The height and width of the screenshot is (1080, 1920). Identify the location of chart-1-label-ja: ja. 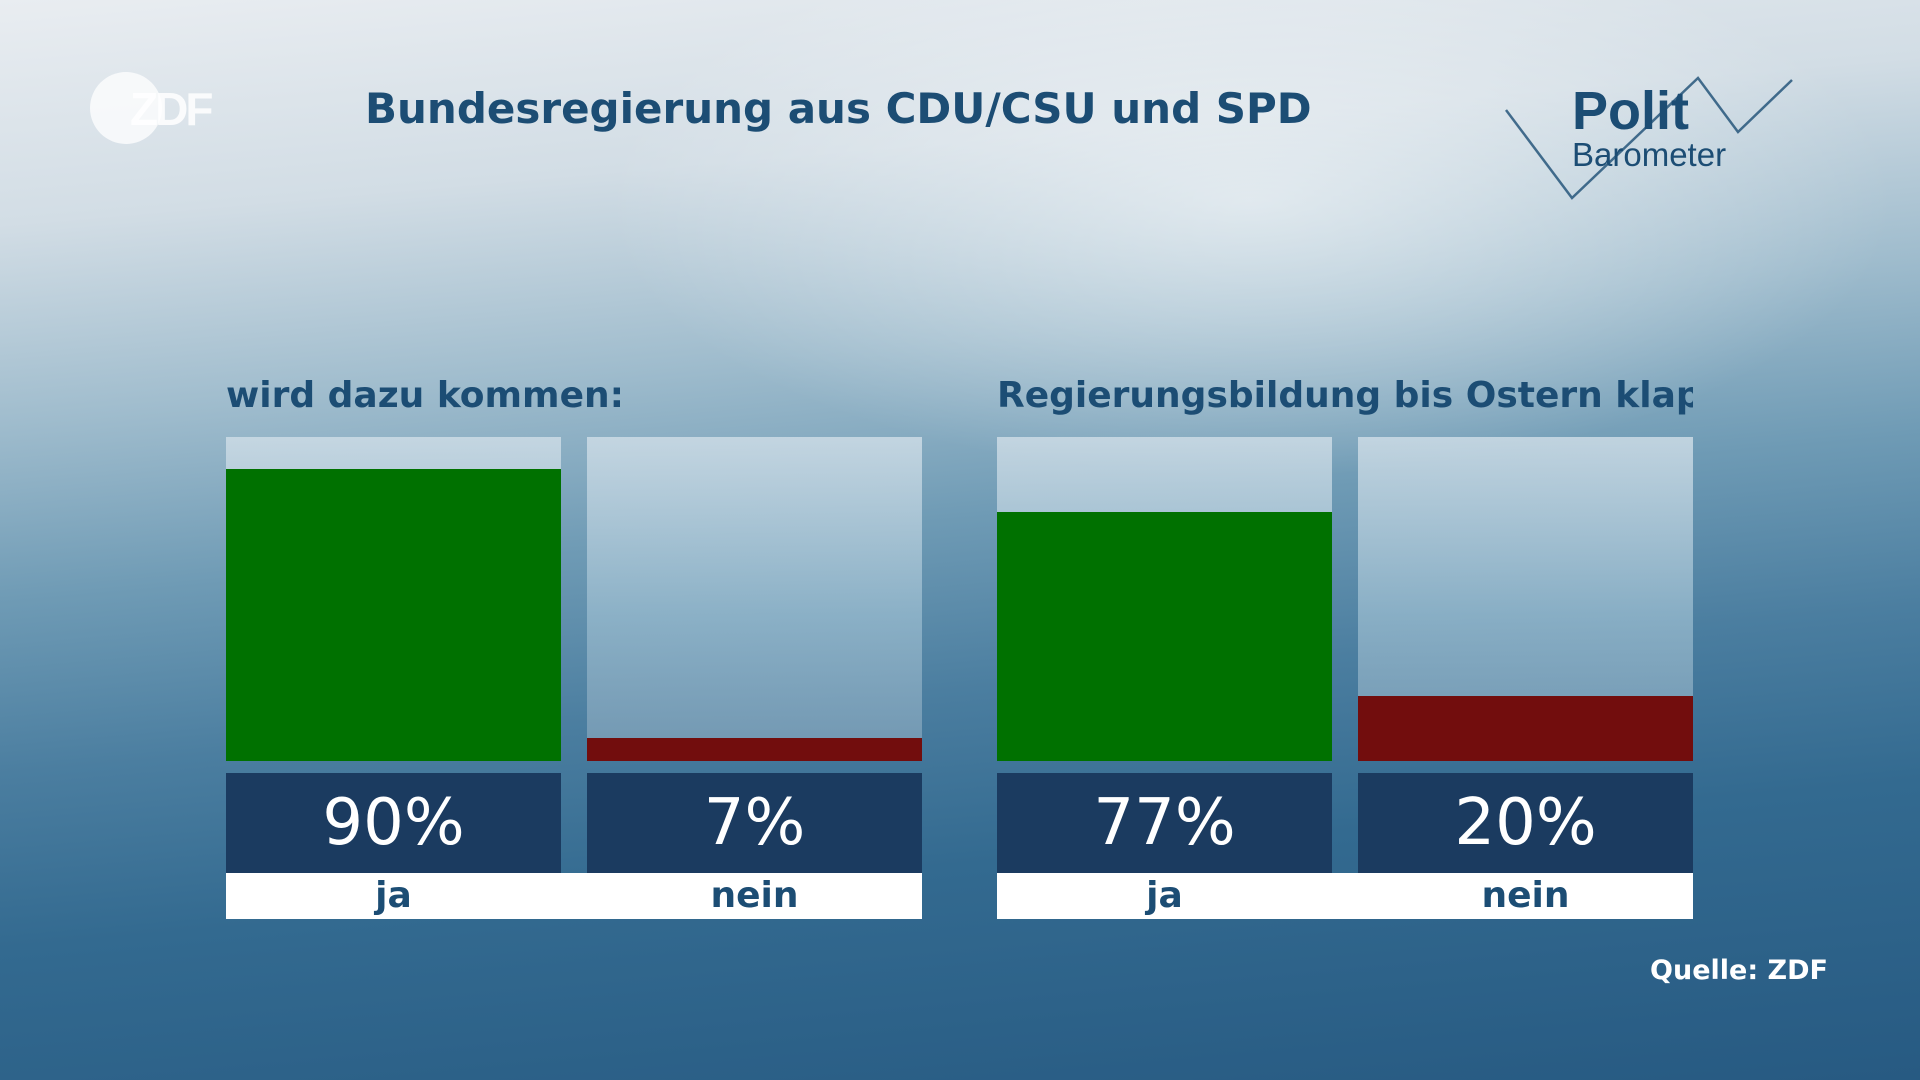
(393, 895).